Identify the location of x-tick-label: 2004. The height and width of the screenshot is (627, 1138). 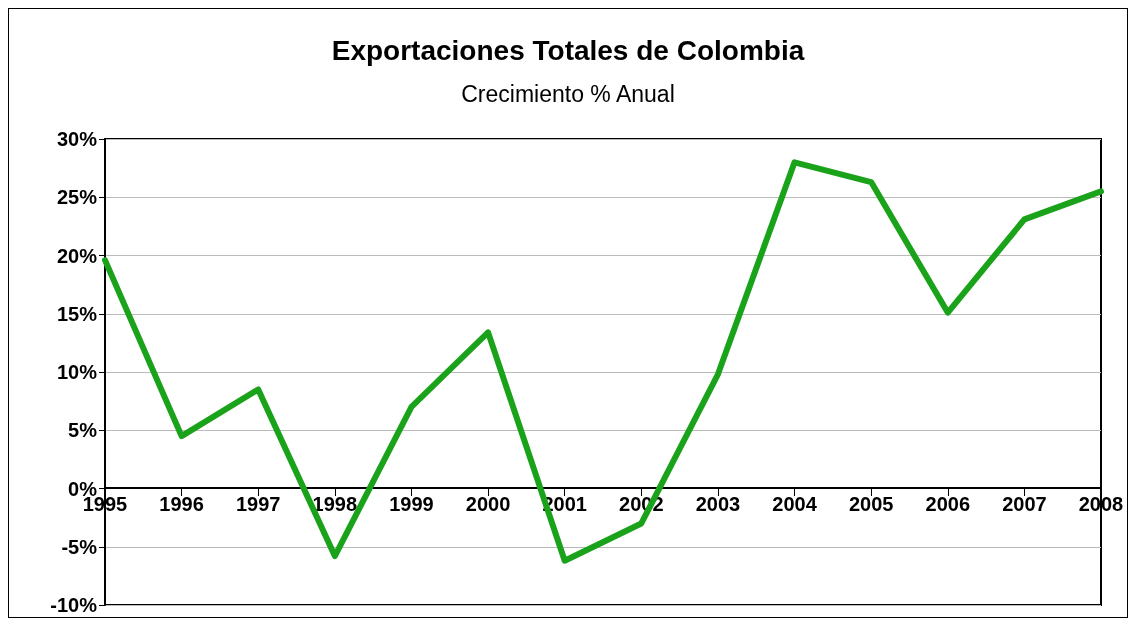
(795, 504).